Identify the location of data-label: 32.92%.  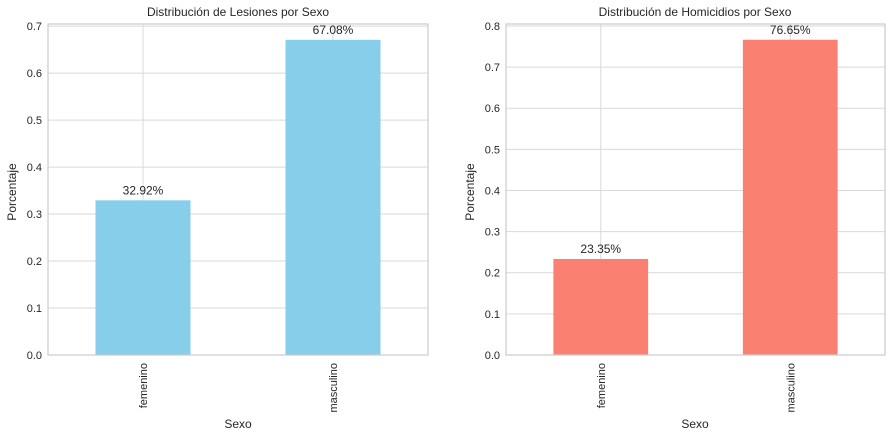
(143, 190).